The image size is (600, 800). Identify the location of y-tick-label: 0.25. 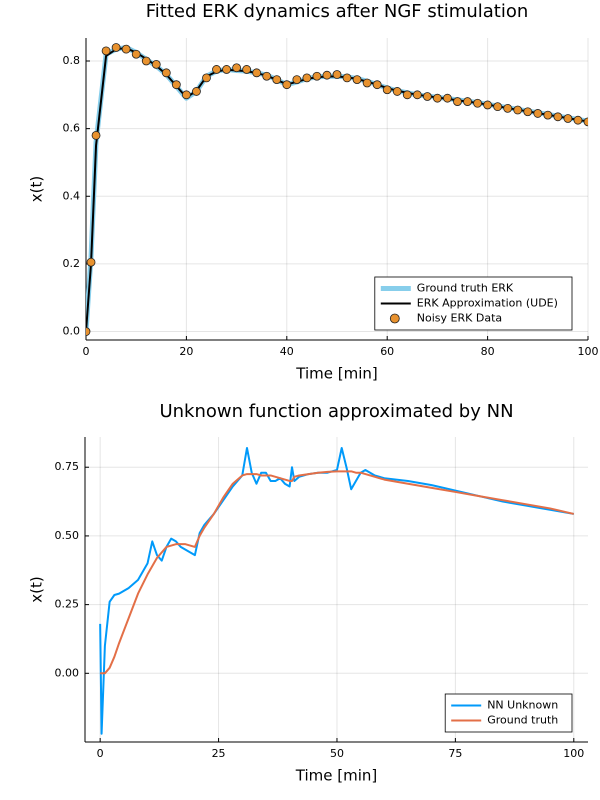
(67, 604).